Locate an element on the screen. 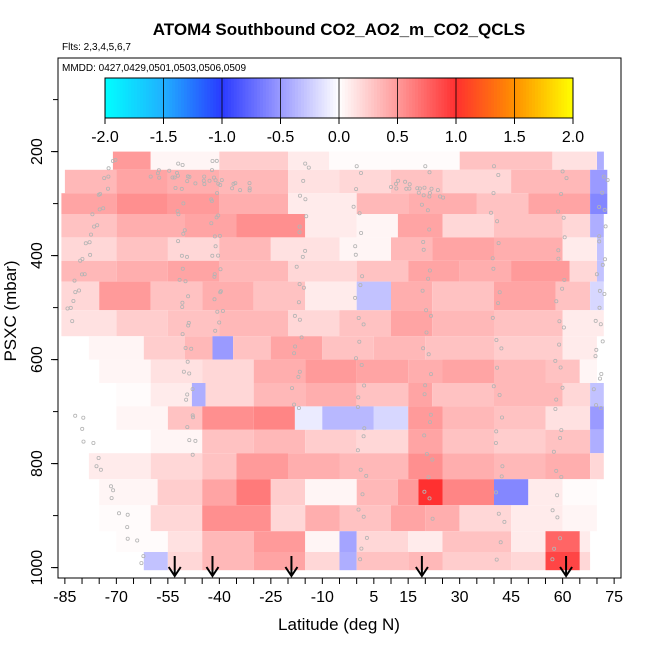 Image resolution: width=650 pixels, height=650 pixels. y-axis-label: PSXC (mbar) is located at coordinates (10, 310).